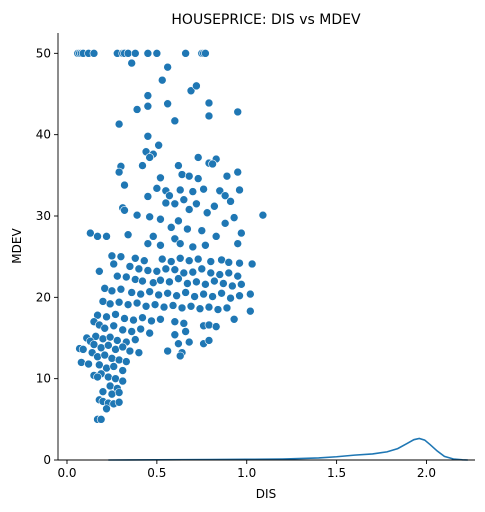  Describe the element at coordinates (336, 473) in the screenshot. I see `x-tick-label: 1.5` at that location.